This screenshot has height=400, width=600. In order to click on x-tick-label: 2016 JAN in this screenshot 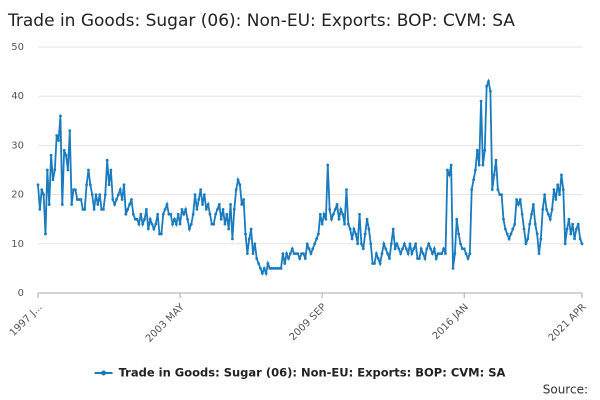, I will do `click(451, 322)`.